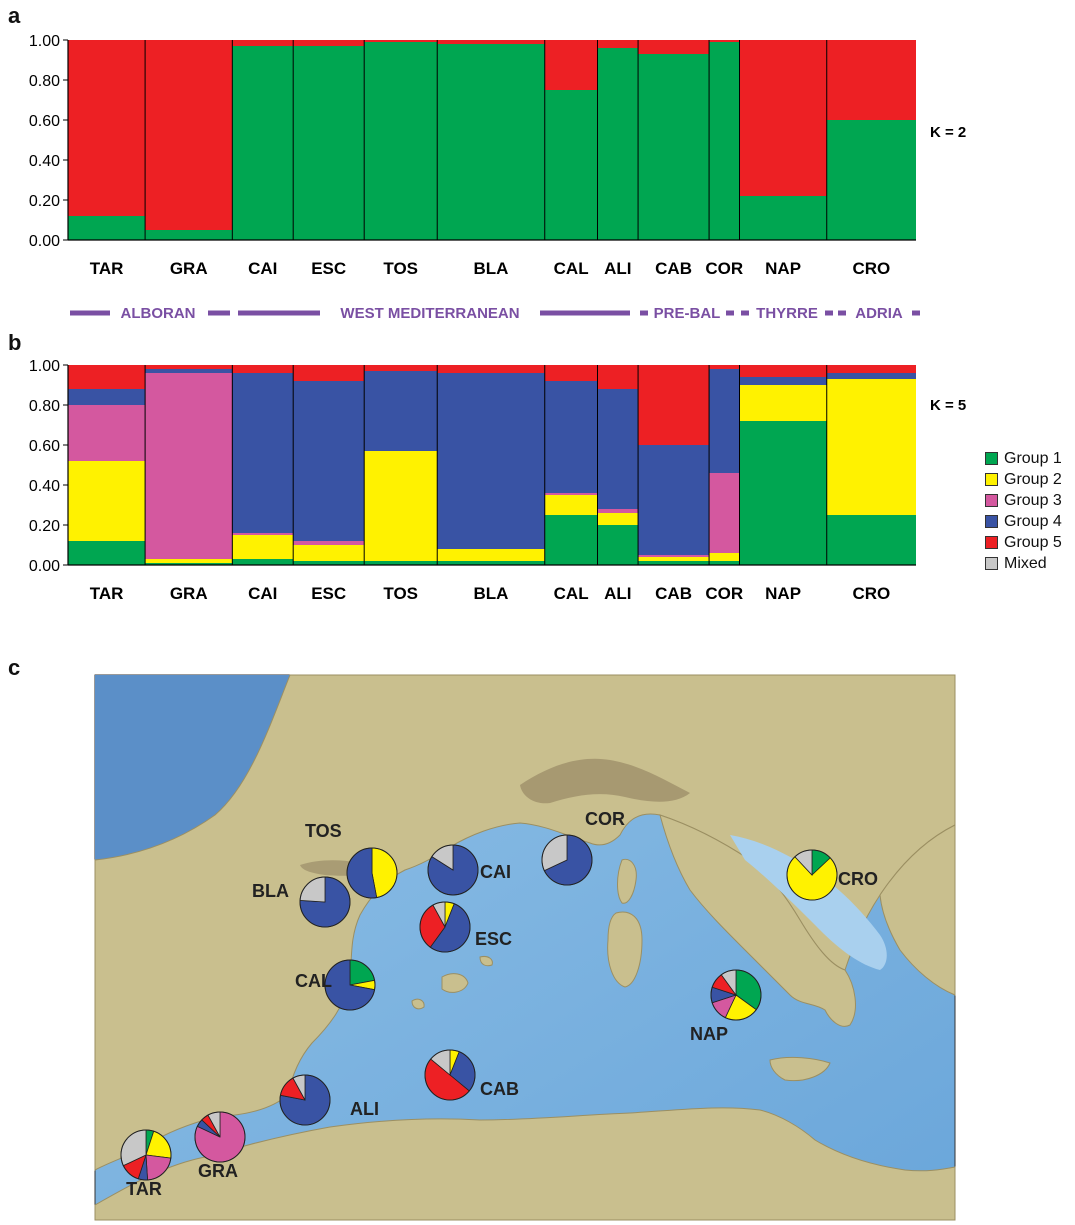  What do you see at coordinates (674, 147) in the screenshot?
I see `k2-bar-cab-s1` at bounding box center [674, 147].